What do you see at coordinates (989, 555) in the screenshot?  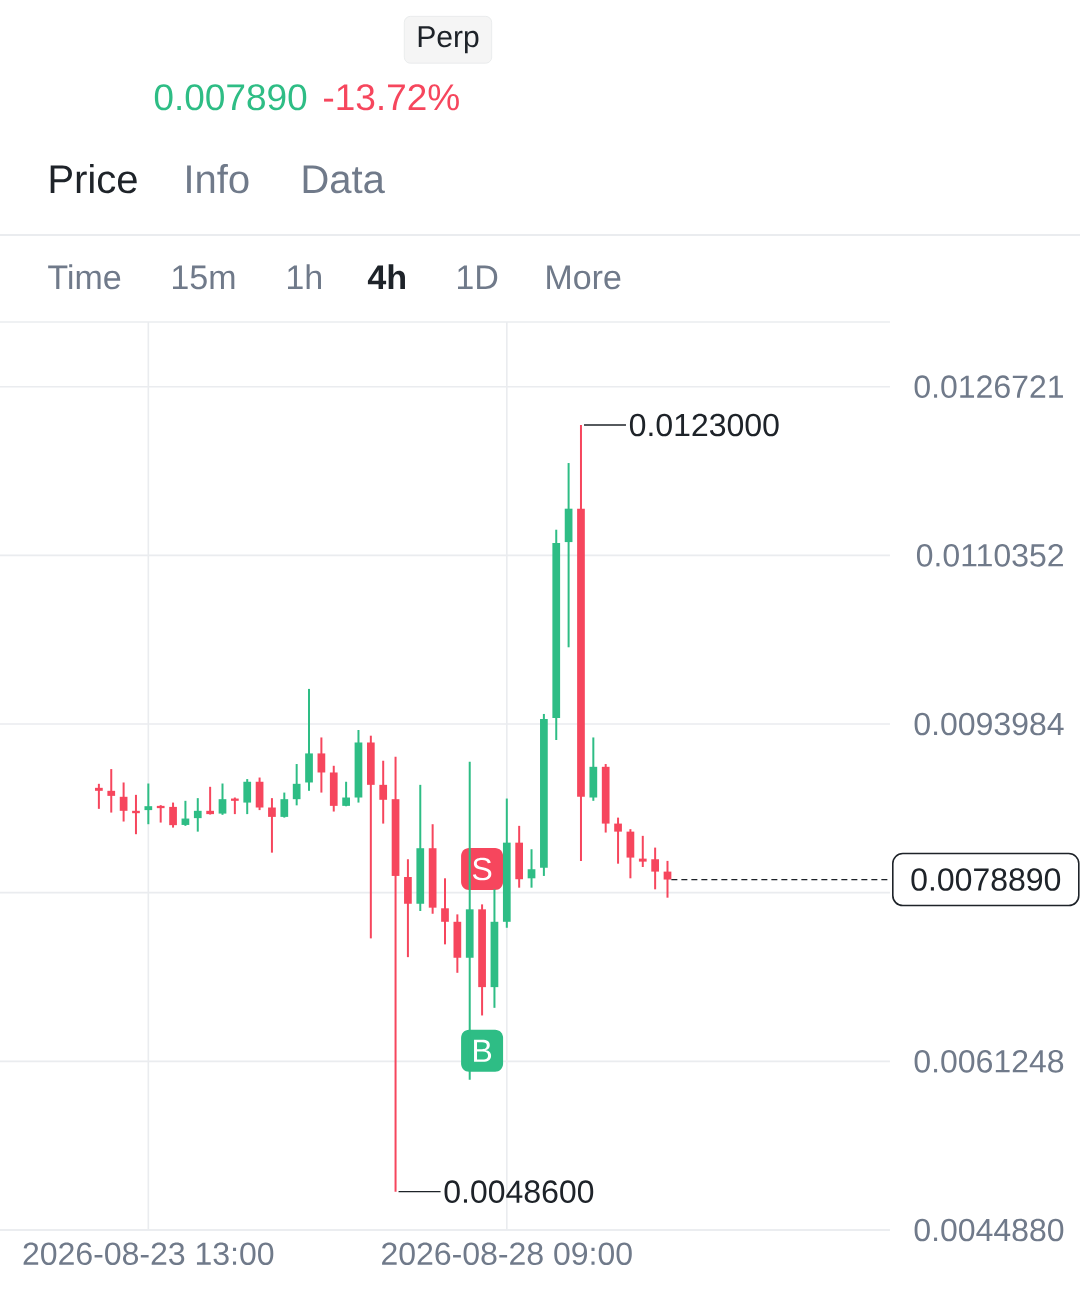 I see `y-tick-label: 0.0110352` at bounding box center [989, 555].